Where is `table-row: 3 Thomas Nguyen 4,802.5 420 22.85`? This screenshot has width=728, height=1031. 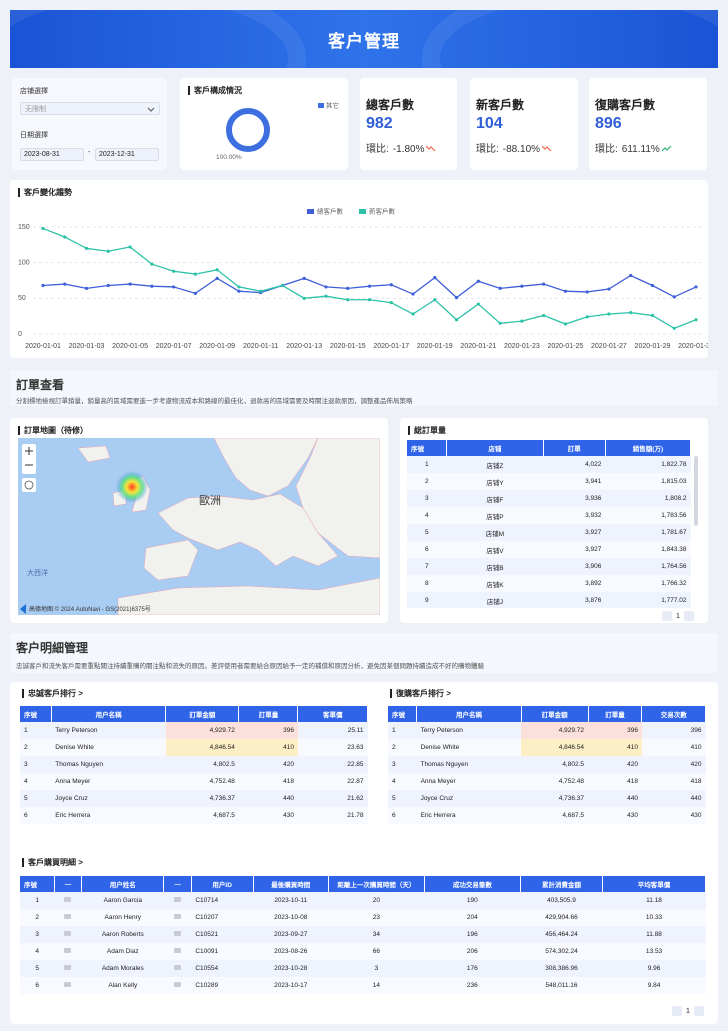
table-row: 3 Thomas Nguyen 4,802.5 420 22.85 is located at coordinates (194, 764).